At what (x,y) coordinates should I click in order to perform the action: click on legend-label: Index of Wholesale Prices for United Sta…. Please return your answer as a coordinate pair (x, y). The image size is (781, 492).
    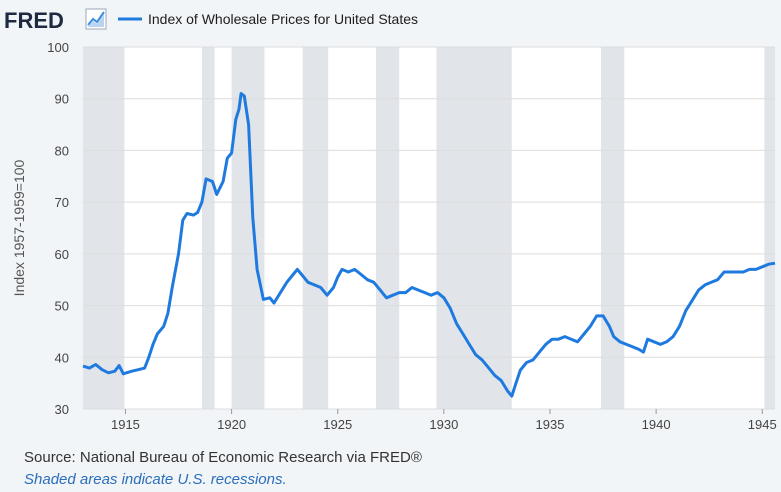
    Looking at the image, I should click on (283, 19).